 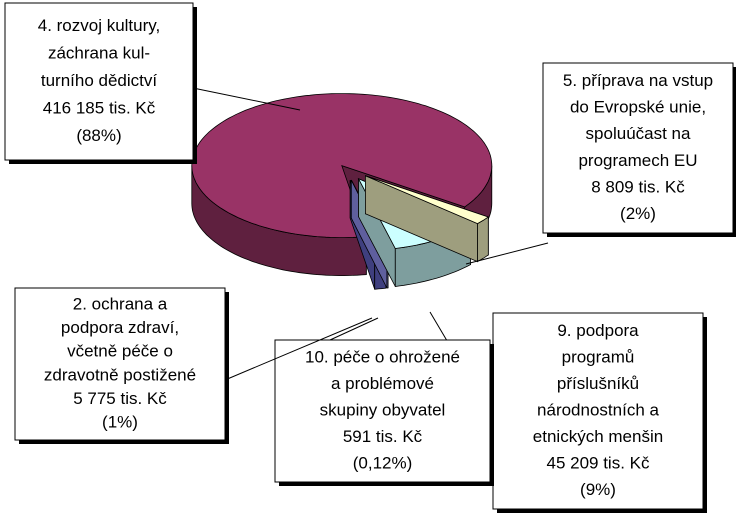 What do you see at coordinates (638, 186) in the screenshot?
I see `slice-label: 8 809 tis. Kč` at bounding box center [638, 186].